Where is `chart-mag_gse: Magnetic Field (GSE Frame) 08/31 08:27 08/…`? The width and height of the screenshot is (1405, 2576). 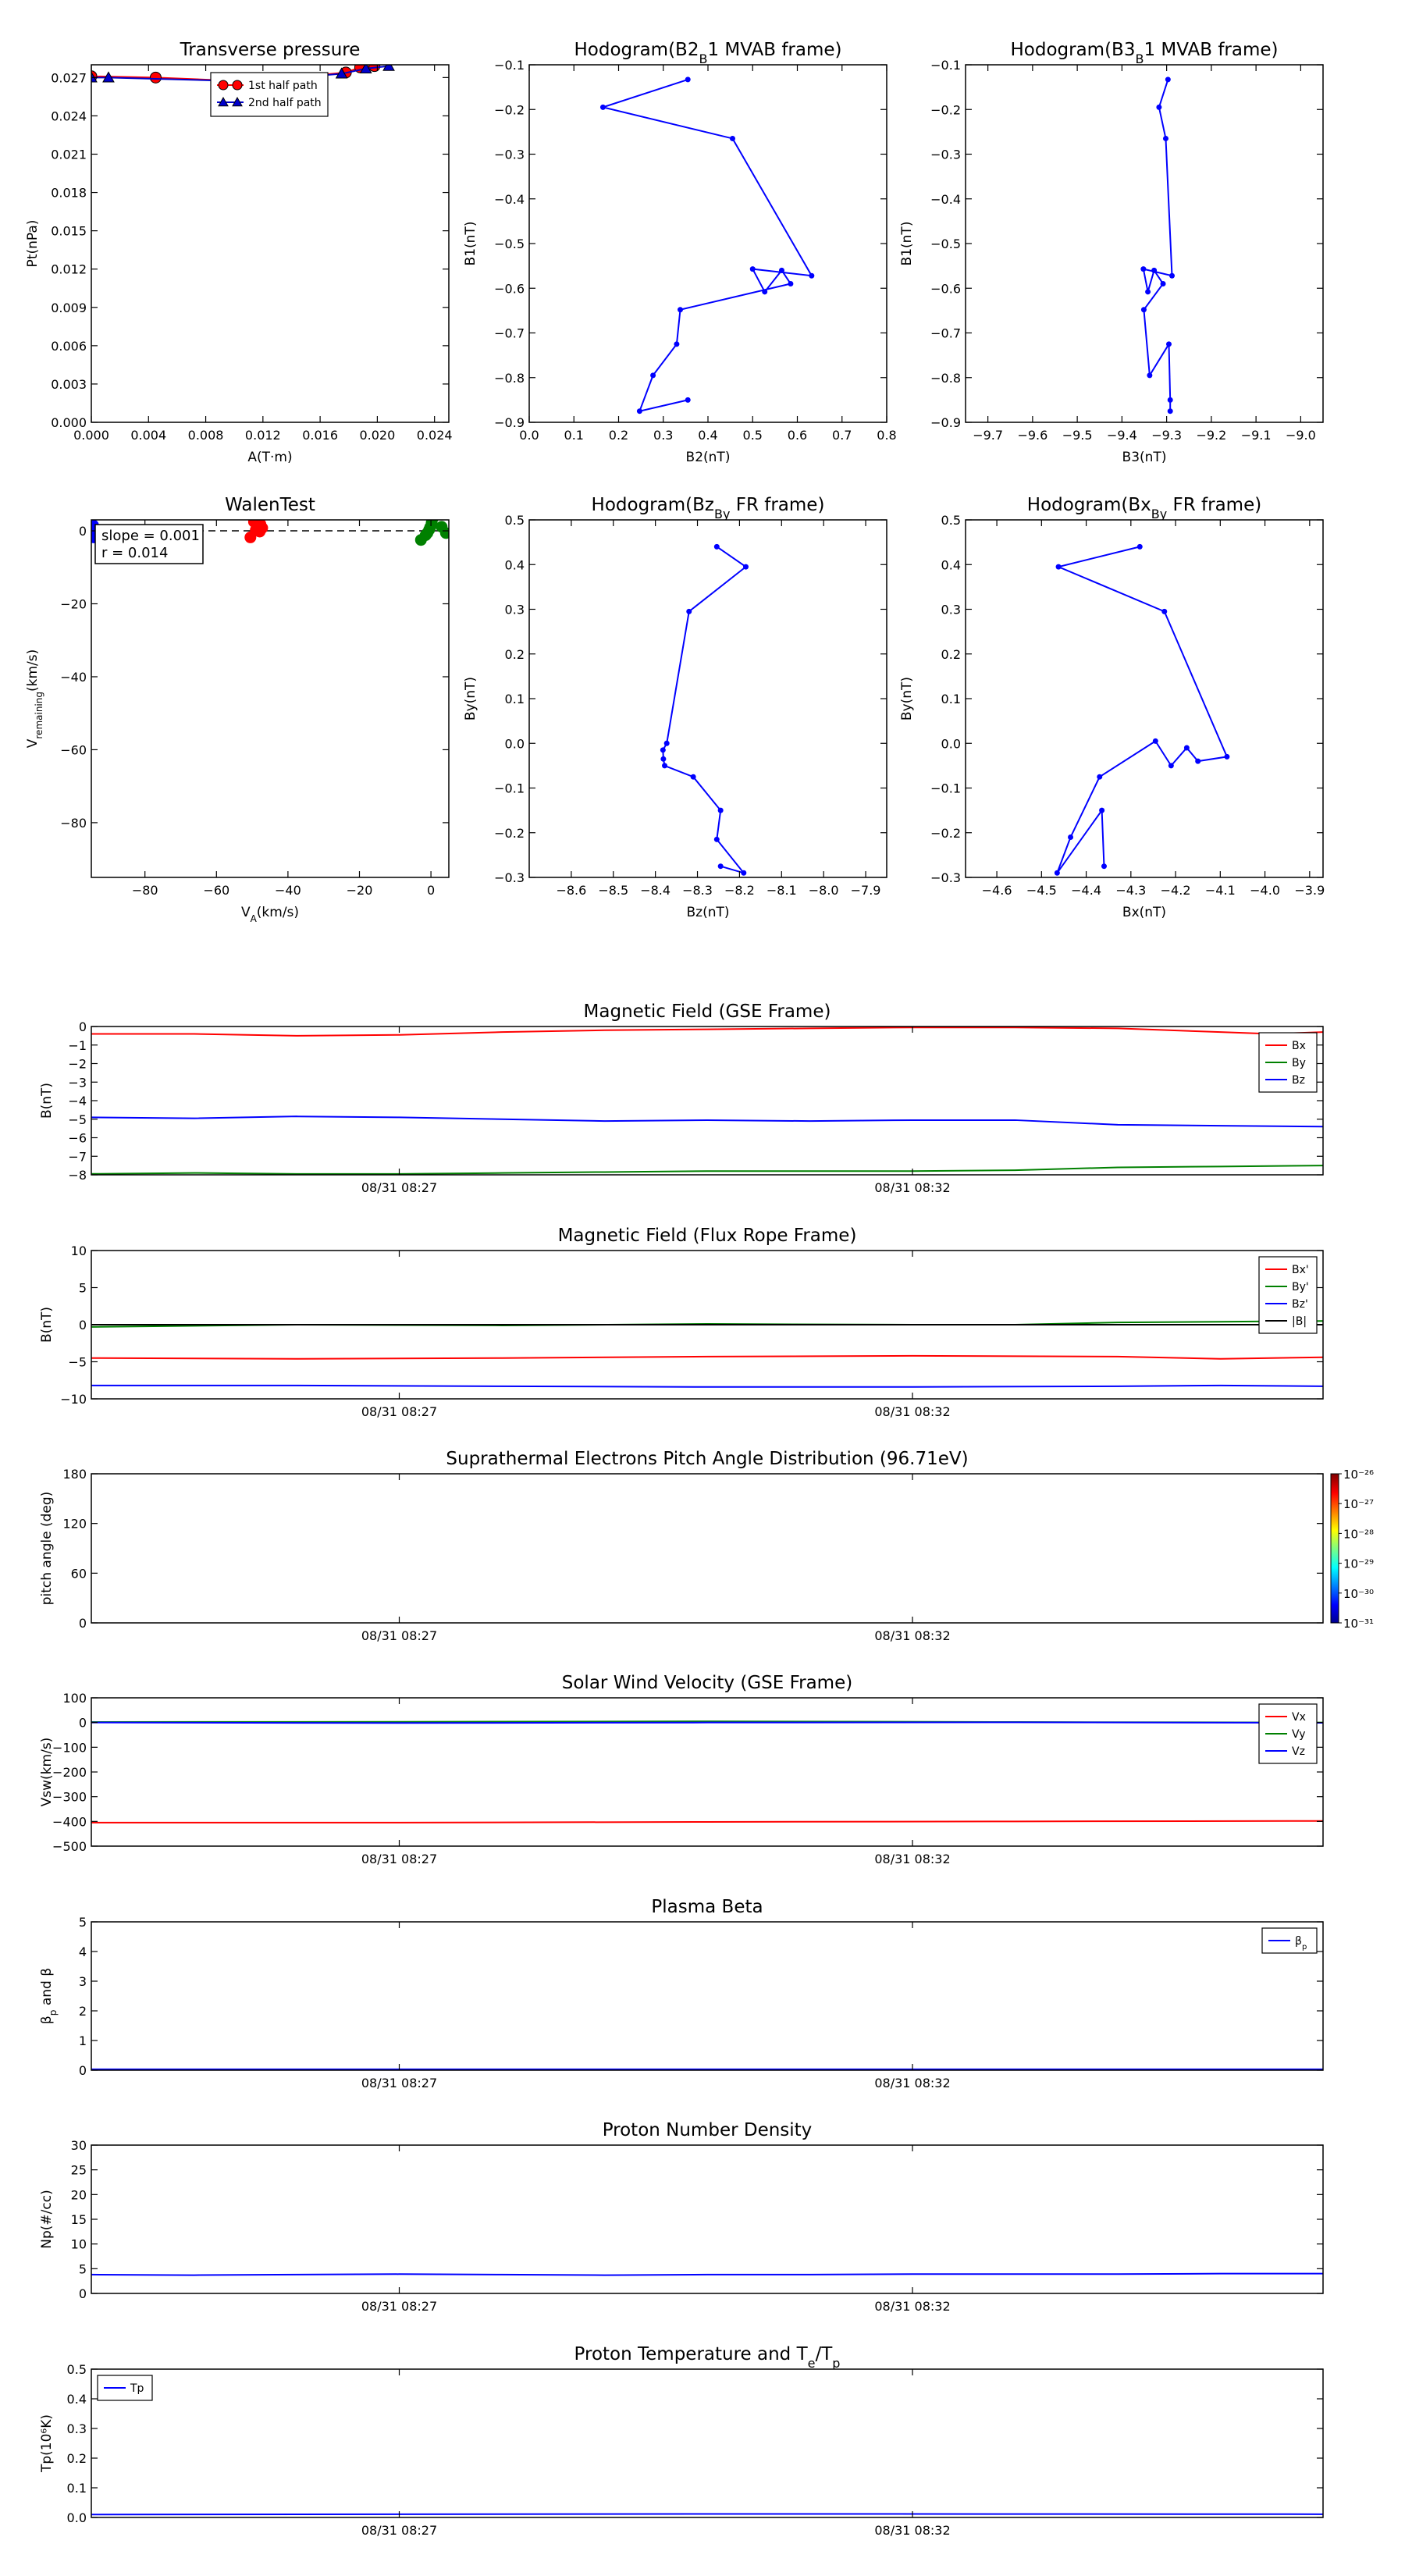
chart-mag_gse: Magnetic Field (GSE Frame) 08/31 08:27 08/… is located at coordinates (681, 1098).